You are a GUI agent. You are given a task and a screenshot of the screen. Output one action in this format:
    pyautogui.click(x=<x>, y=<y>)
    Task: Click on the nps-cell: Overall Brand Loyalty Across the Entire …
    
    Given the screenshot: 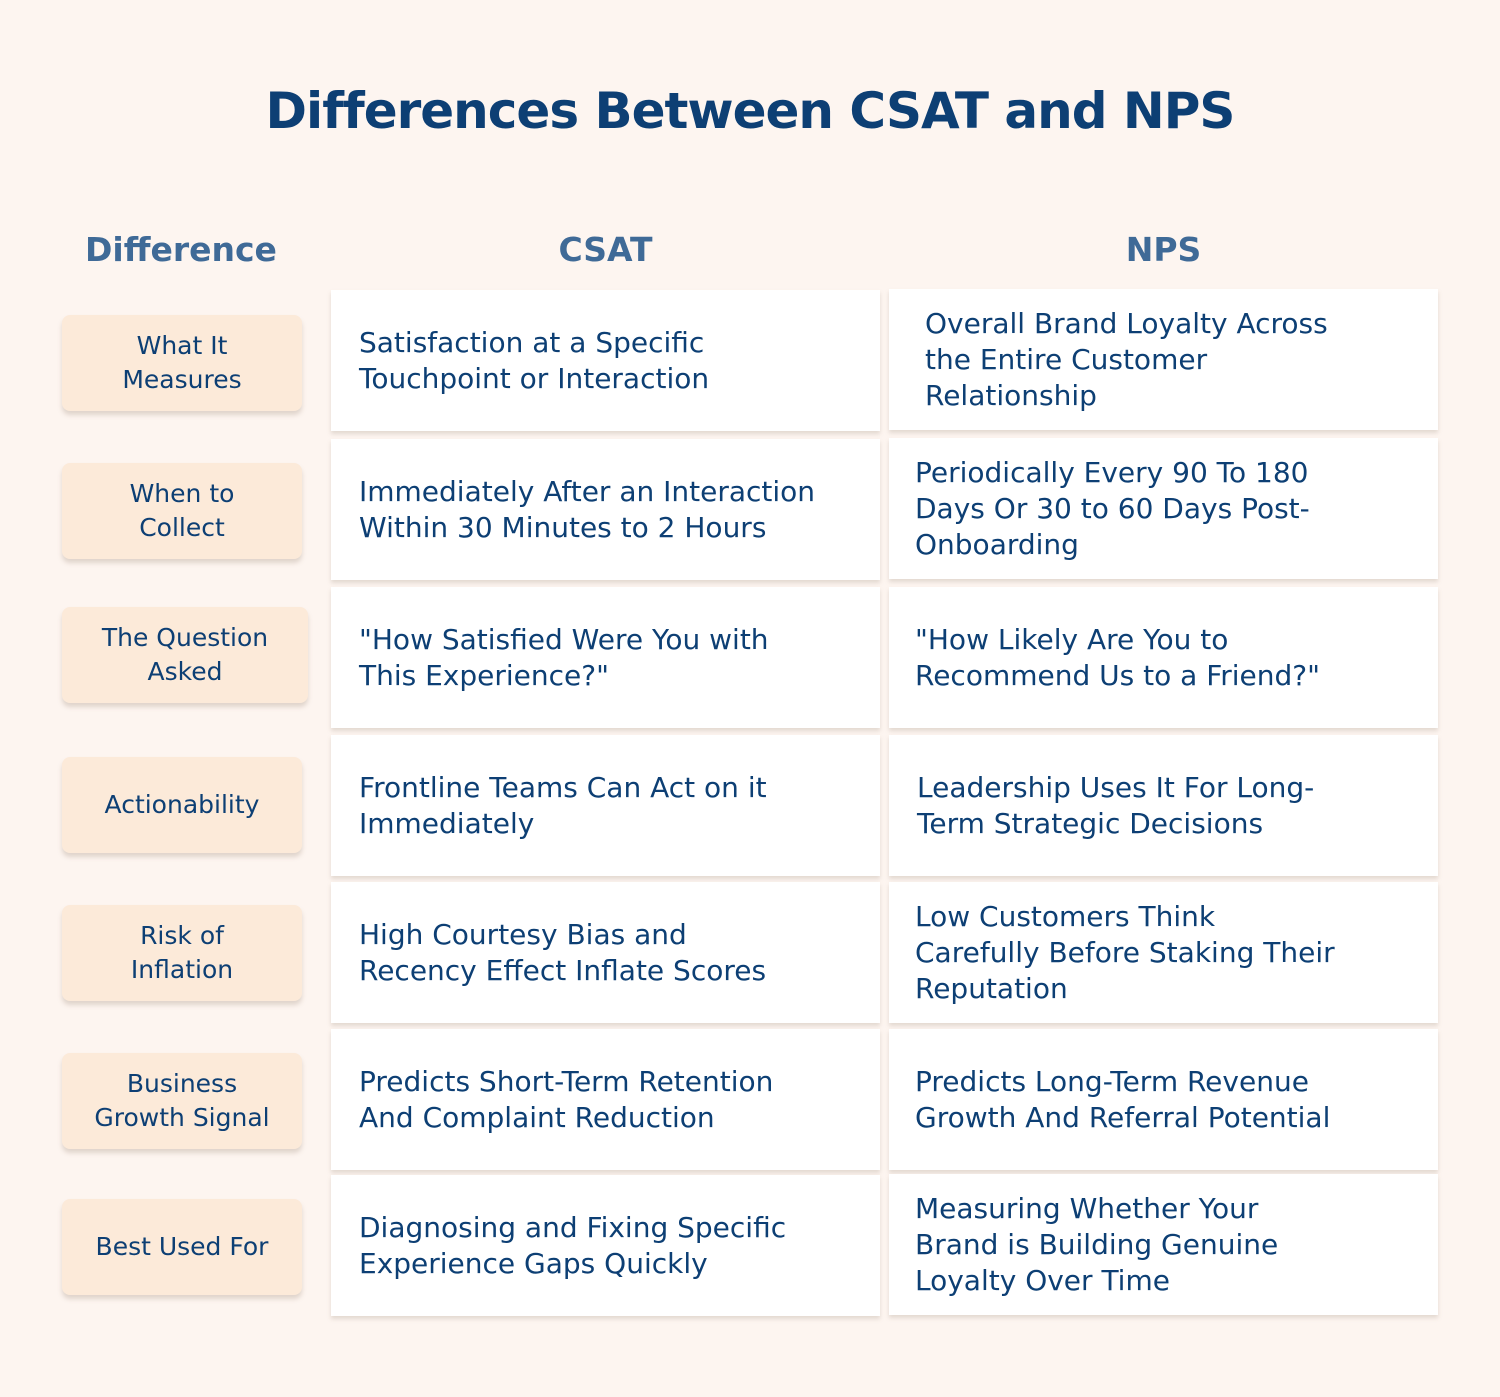 What is the action you would take?
    pyautogui.click(x=1163, y=359)
    